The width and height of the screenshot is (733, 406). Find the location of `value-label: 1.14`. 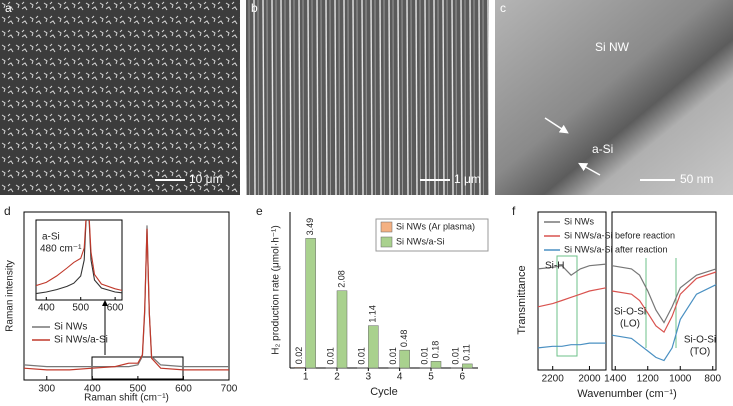

value-label: 1.14 is located at coordinates (373, 314).